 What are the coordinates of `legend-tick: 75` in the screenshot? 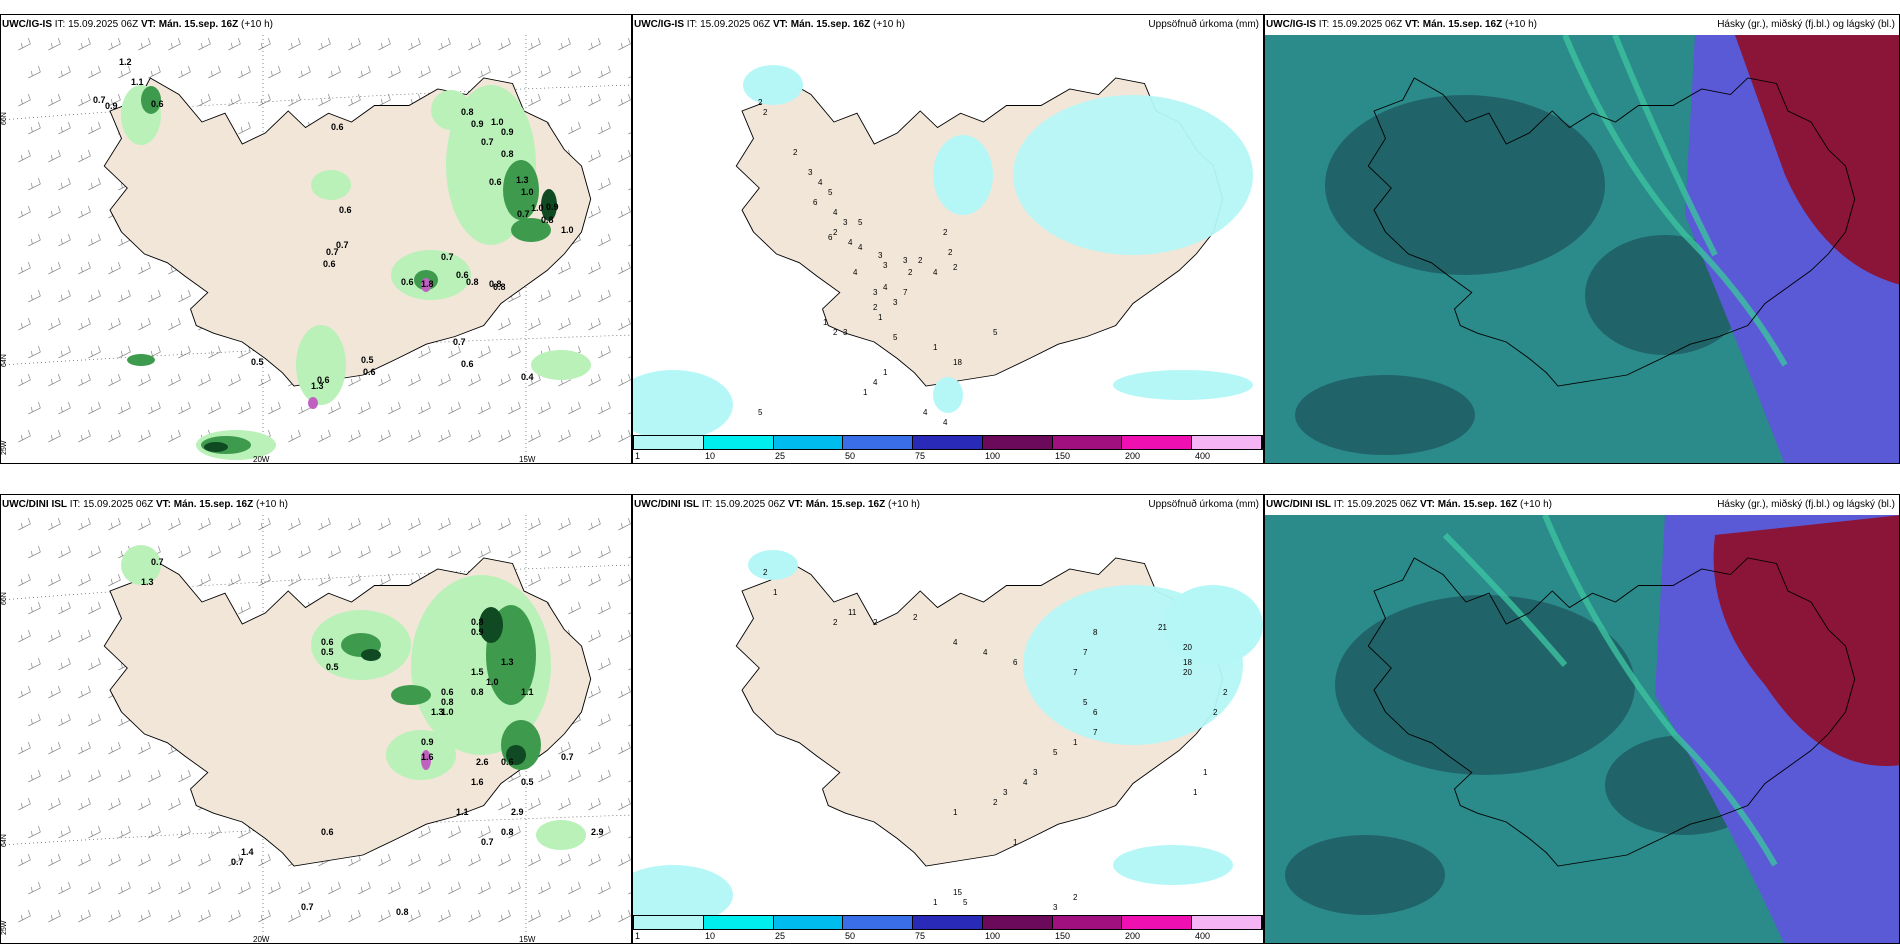 It's located at (920, 936).